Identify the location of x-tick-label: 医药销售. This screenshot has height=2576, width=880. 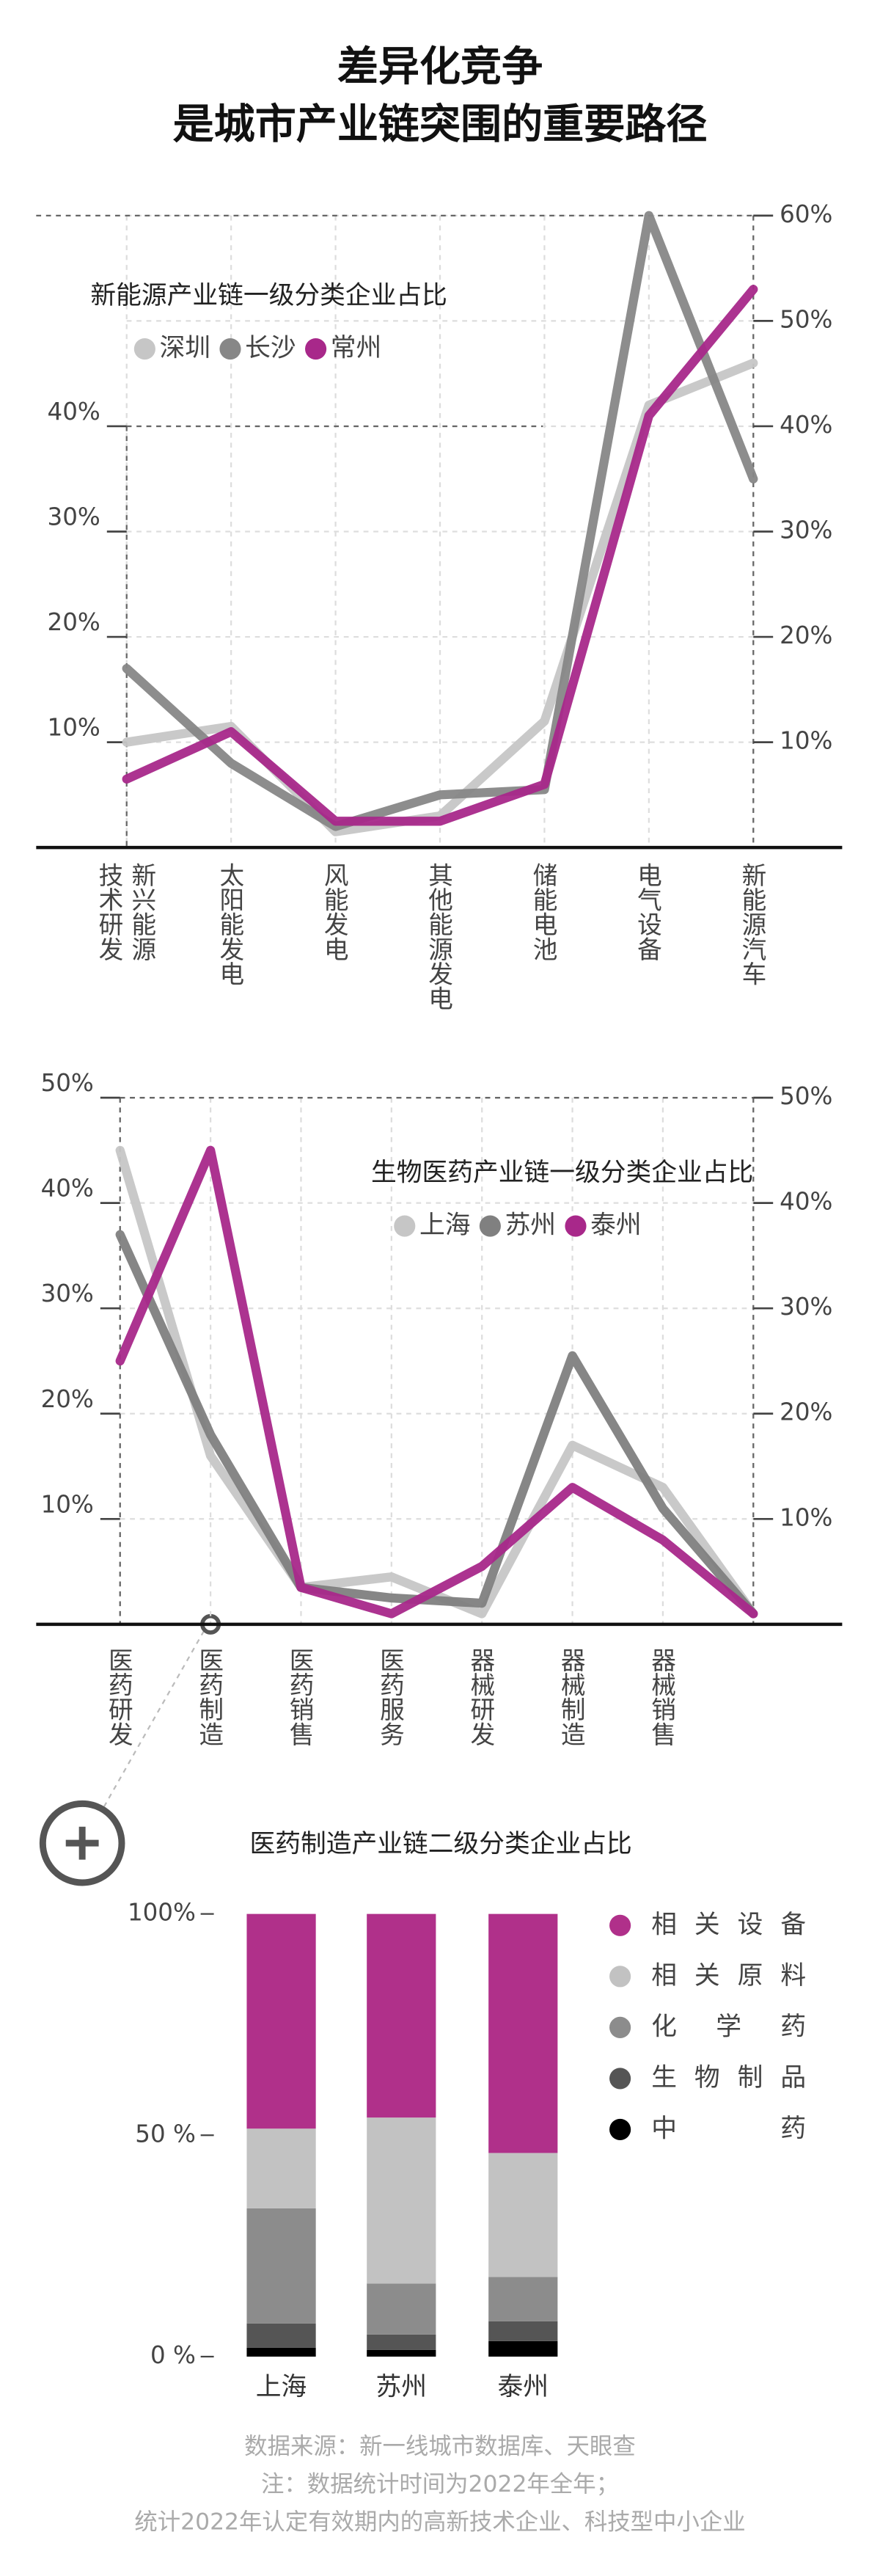
(301, 1697).